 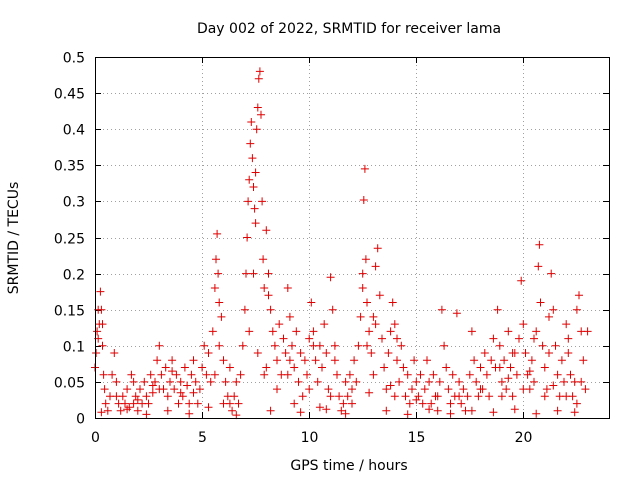 What do you see at coordinates (95, 438) in the screenshot?
I see `x-tick-label: 0` at bounding box center [95, 438].